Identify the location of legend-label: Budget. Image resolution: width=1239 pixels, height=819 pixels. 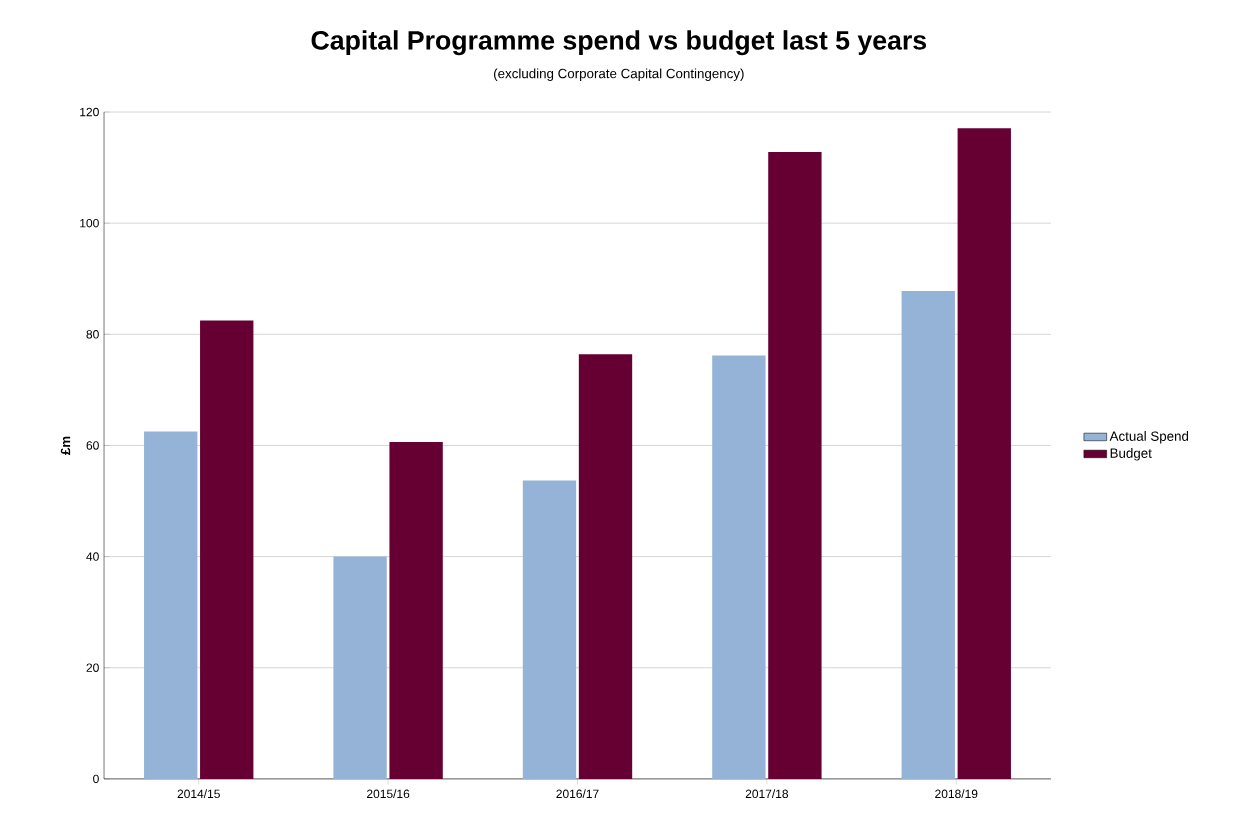
(1131, 454).